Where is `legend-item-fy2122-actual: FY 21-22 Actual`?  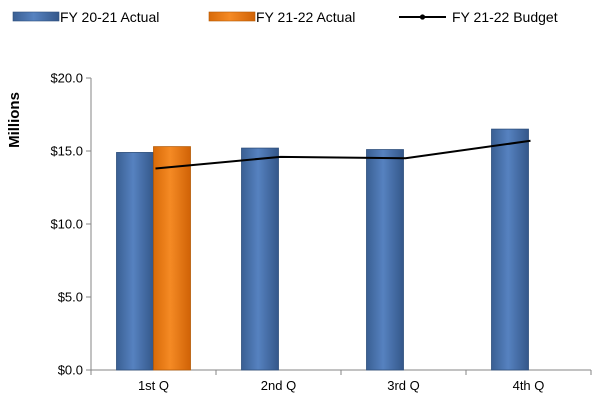
legend-item-fy2122-actual: FY 21-22 Actual is located at coordinates (281, 17).